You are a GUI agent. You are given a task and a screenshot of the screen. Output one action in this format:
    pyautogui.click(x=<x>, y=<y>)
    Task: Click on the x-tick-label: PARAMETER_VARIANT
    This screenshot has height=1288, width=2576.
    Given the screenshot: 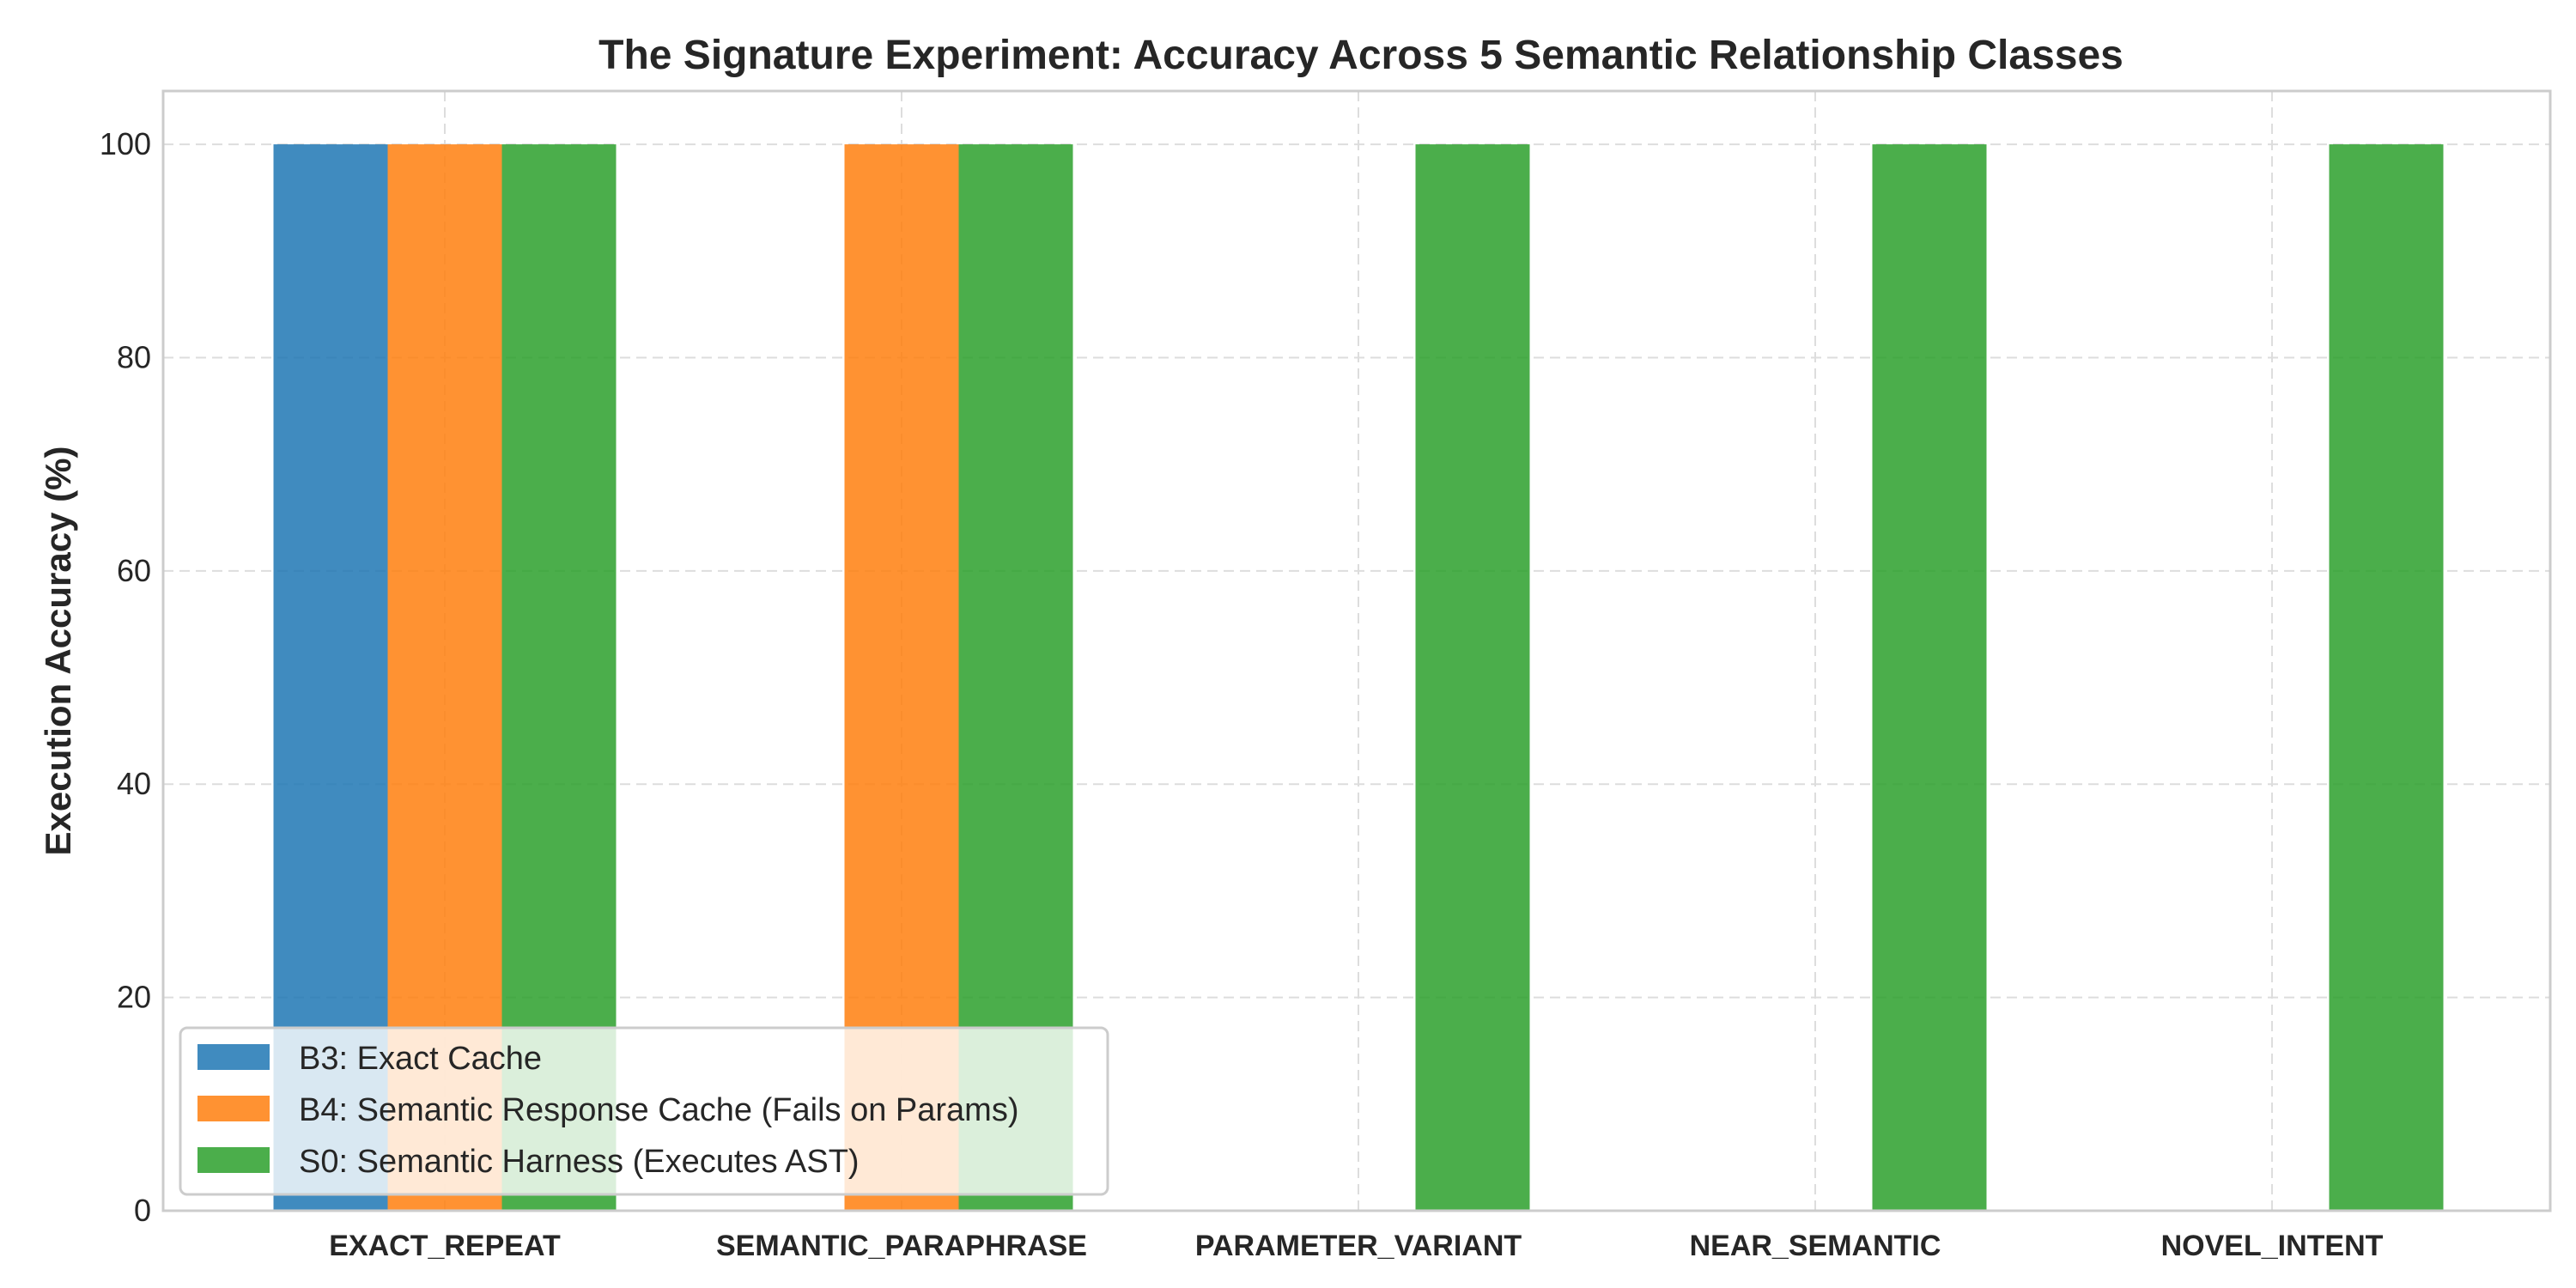 What is the action you would take?
    pyautogui.click(x=1358, y=1246)
    